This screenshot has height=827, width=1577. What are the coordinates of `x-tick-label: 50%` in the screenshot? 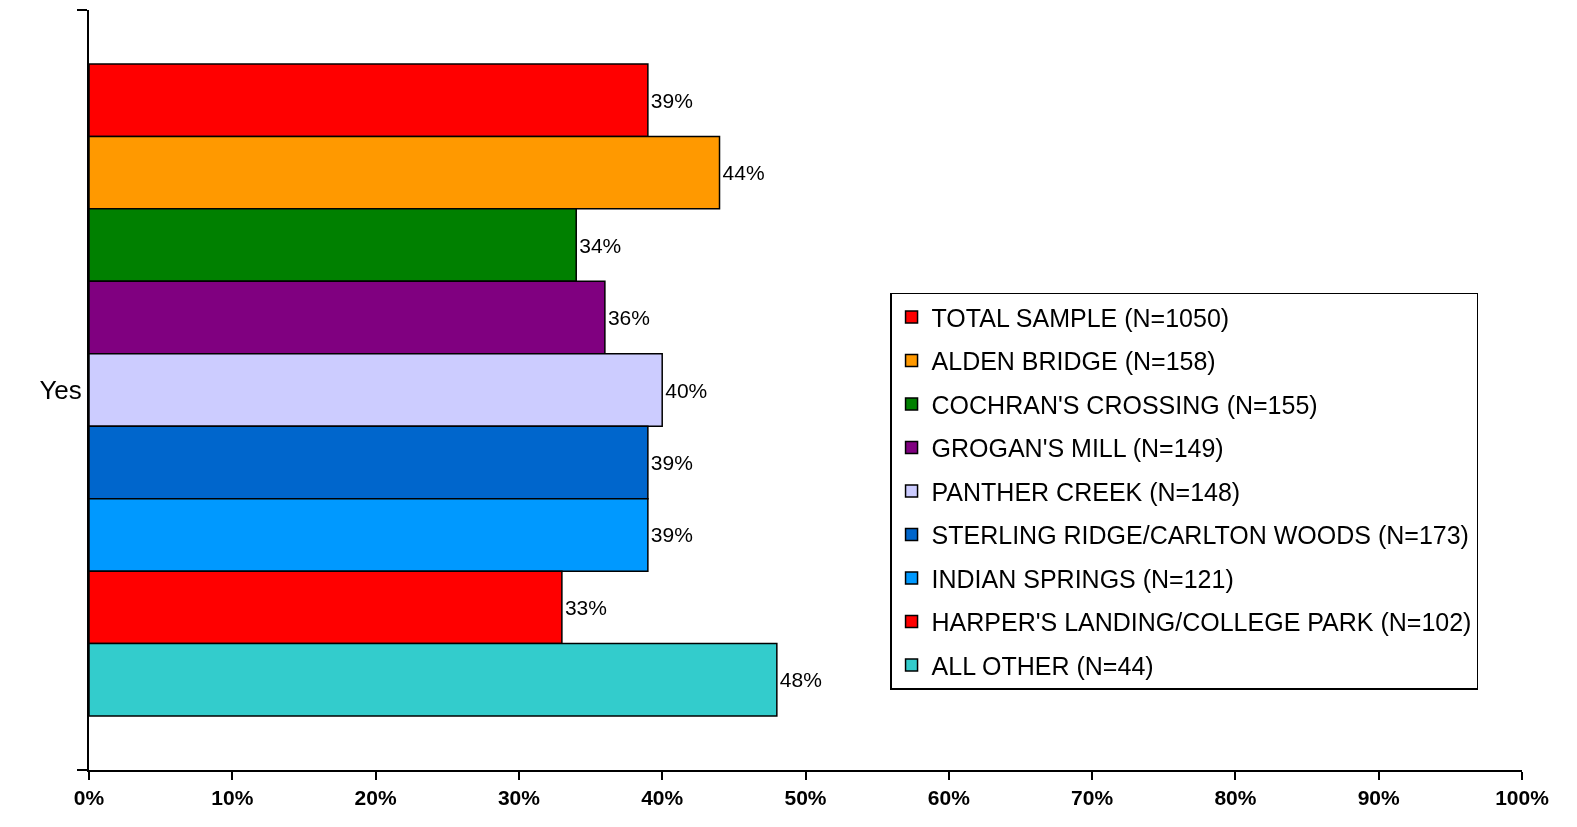 It's located at (805, 798).